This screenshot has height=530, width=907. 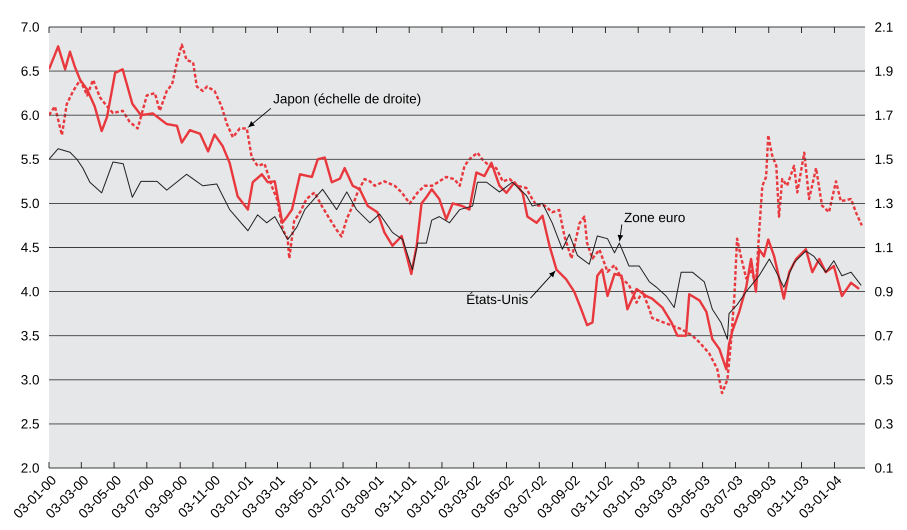 What do you see at coordinates (30, 380) in the screenshot?
I see `y-tick-label: 3.0` at bounding box center [30, 380].